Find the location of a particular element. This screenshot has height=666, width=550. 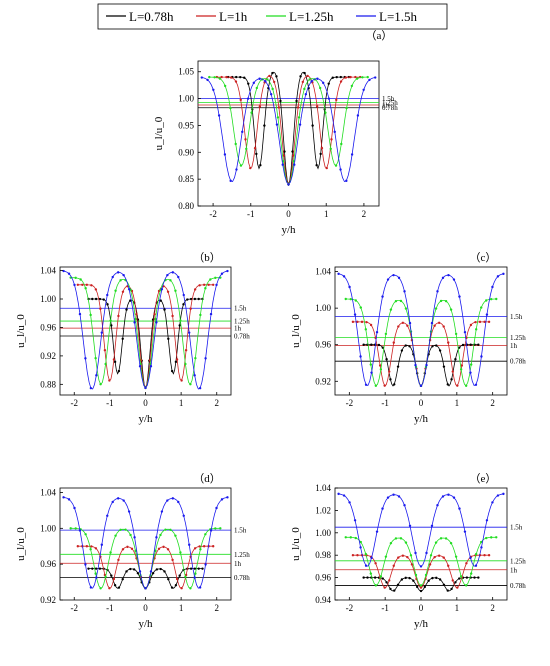

series-line-L=1.25h is located at coordinates (421, 342).